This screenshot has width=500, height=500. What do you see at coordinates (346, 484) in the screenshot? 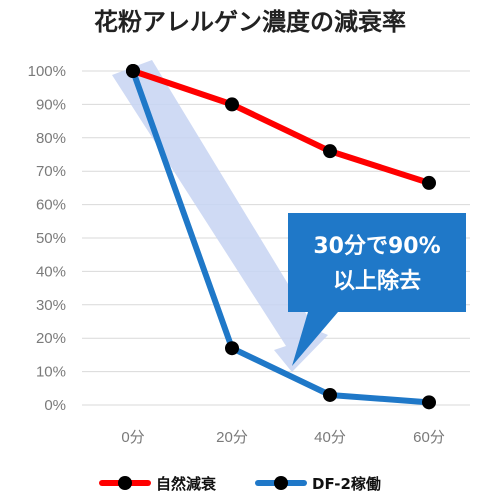
I see `legend-label-df2: DF-2稼働` at bounding box center [346, 484].